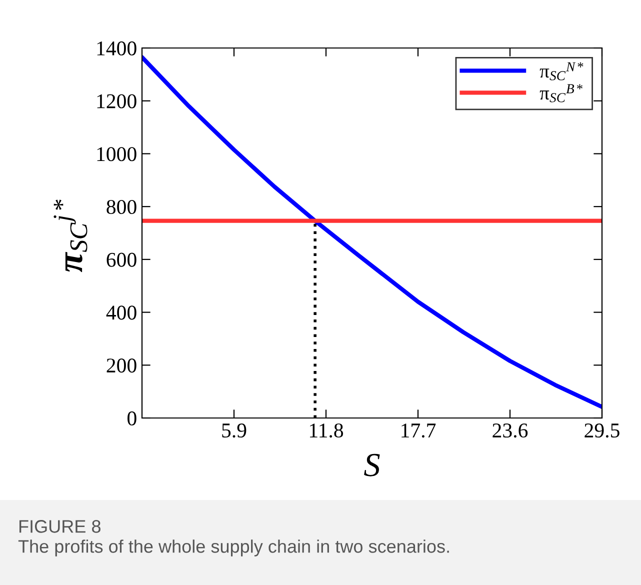 The image size is (641, 585). What do you see at coordinates (372, 465) in the screenshot?
I see `x-axis-title: S` at bounding box center [372, 465].